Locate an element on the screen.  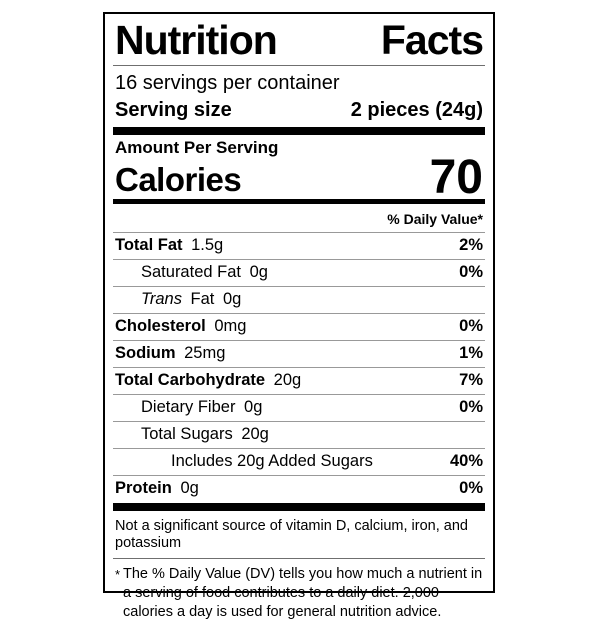
nutrient-amount: 0mg is located at coordinates (230, 326).